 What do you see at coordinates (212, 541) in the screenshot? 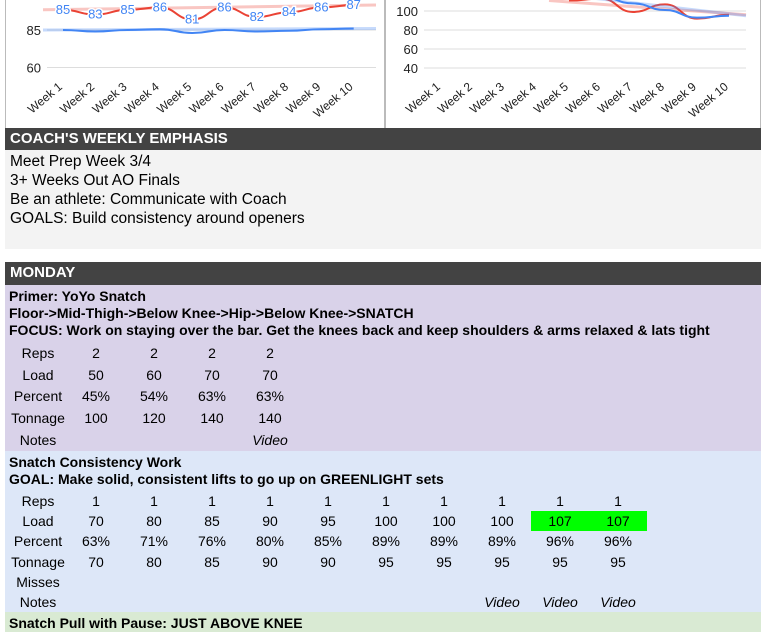
I see `table-cell: 76%` at bounding box center [212, 541].